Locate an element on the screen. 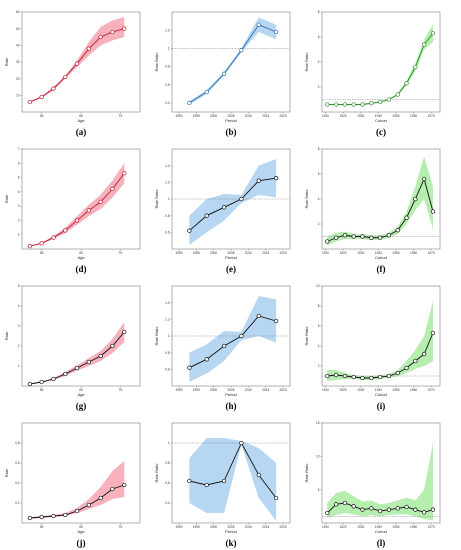  y-tick-label: 6 is located at coordinates (319, 37).